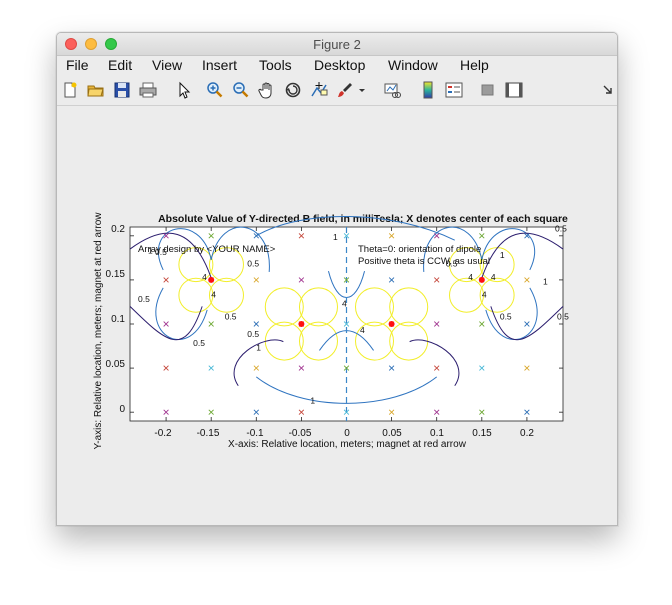 The width and height of the screenshot is (672, 605). What do you see at coordinates (319, 90) in the screenshot?
I see `data-cursor-icon` at bounding box center [319, 90].